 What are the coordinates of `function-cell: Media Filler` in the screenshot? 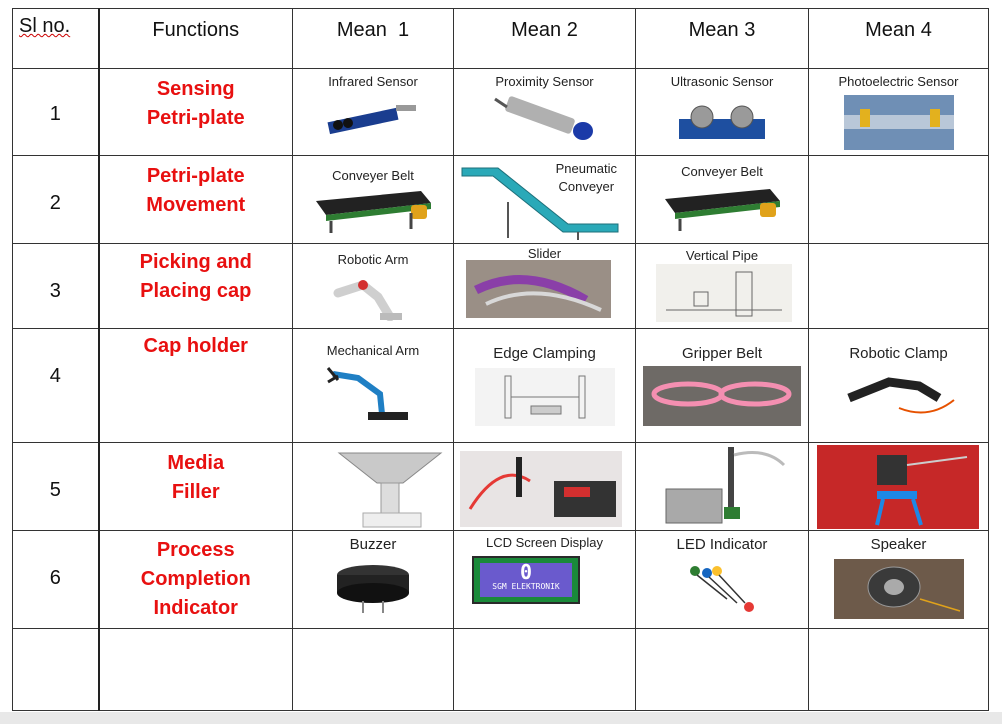 It's located at (195, 486).